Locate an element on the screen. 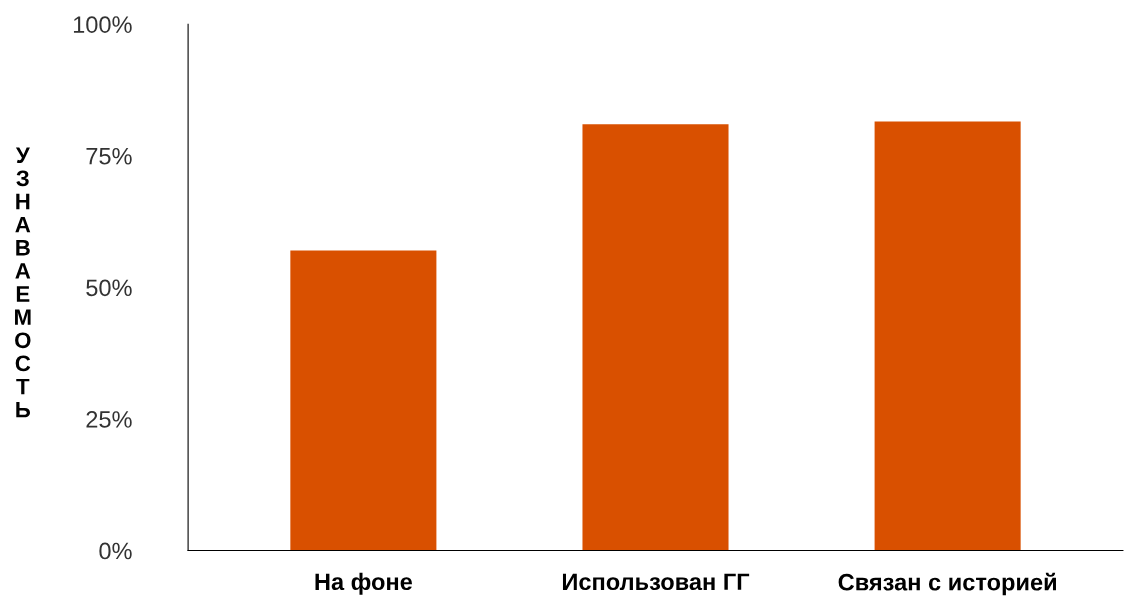  y-tick-label: 50% is located at coordinates (109, 288).